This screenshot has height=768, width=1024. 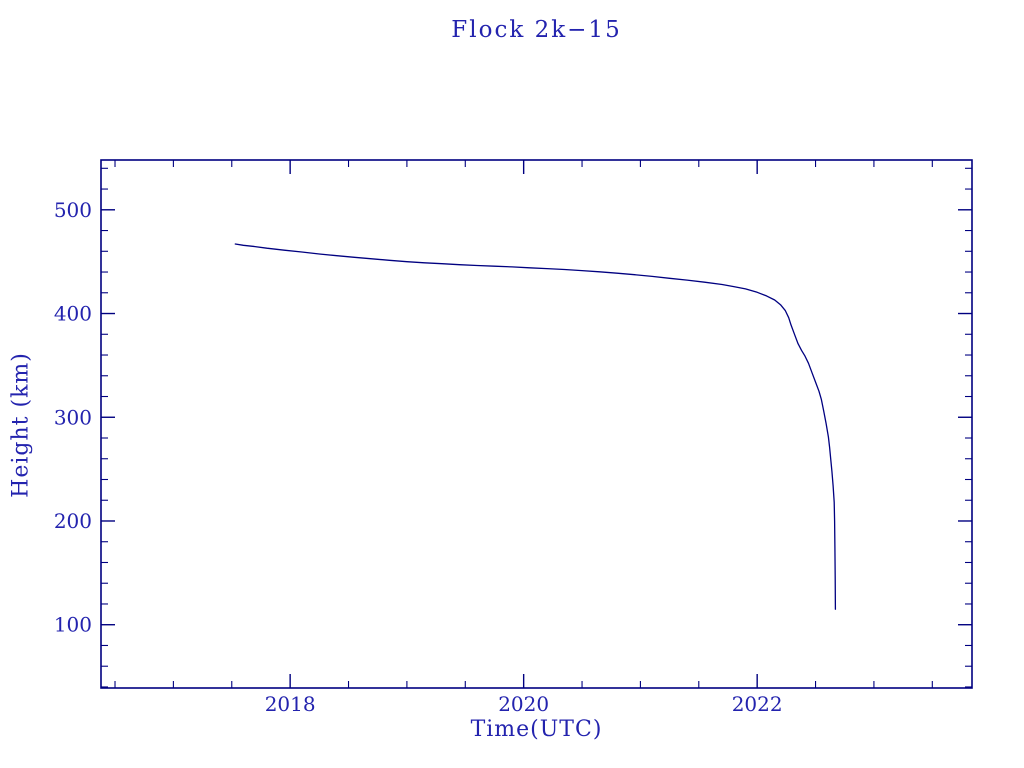 What do you see at coordinates (536, 729) in the screenshot?
I see `x-axis-title: Time(UTC)` at bounding box center [536, 729].